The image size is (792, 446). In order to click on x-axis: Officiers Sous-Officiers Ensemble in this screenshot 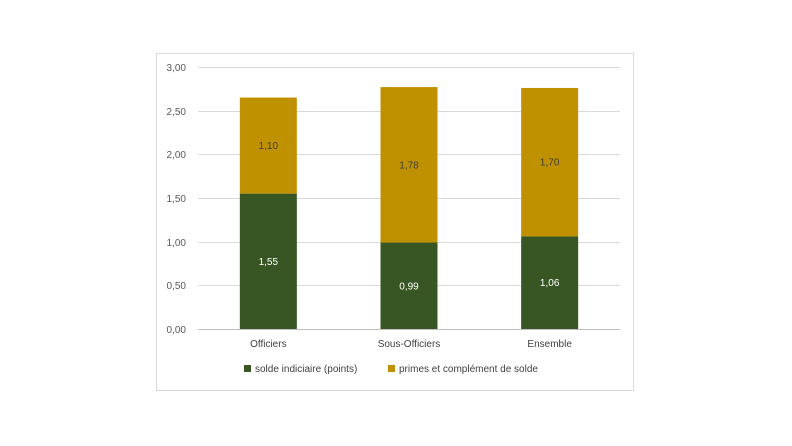, I will do `click(411, 344)`.